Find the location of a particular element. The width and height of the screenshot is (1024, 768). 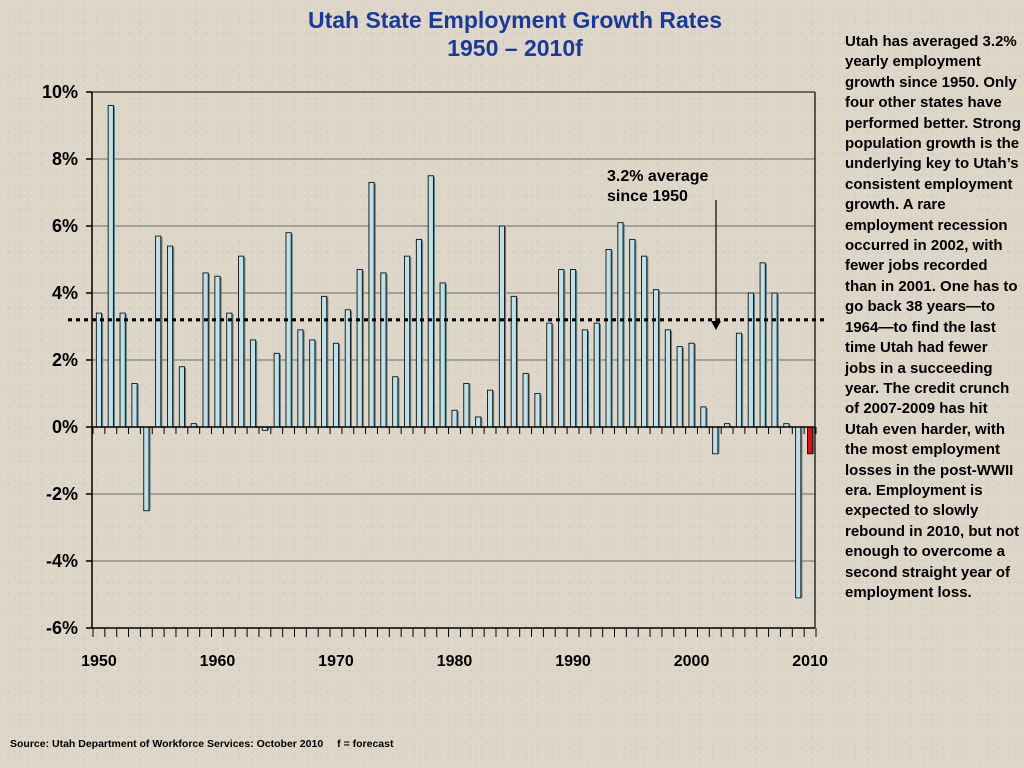

bar-1992 is located at coordinates (597, 375).